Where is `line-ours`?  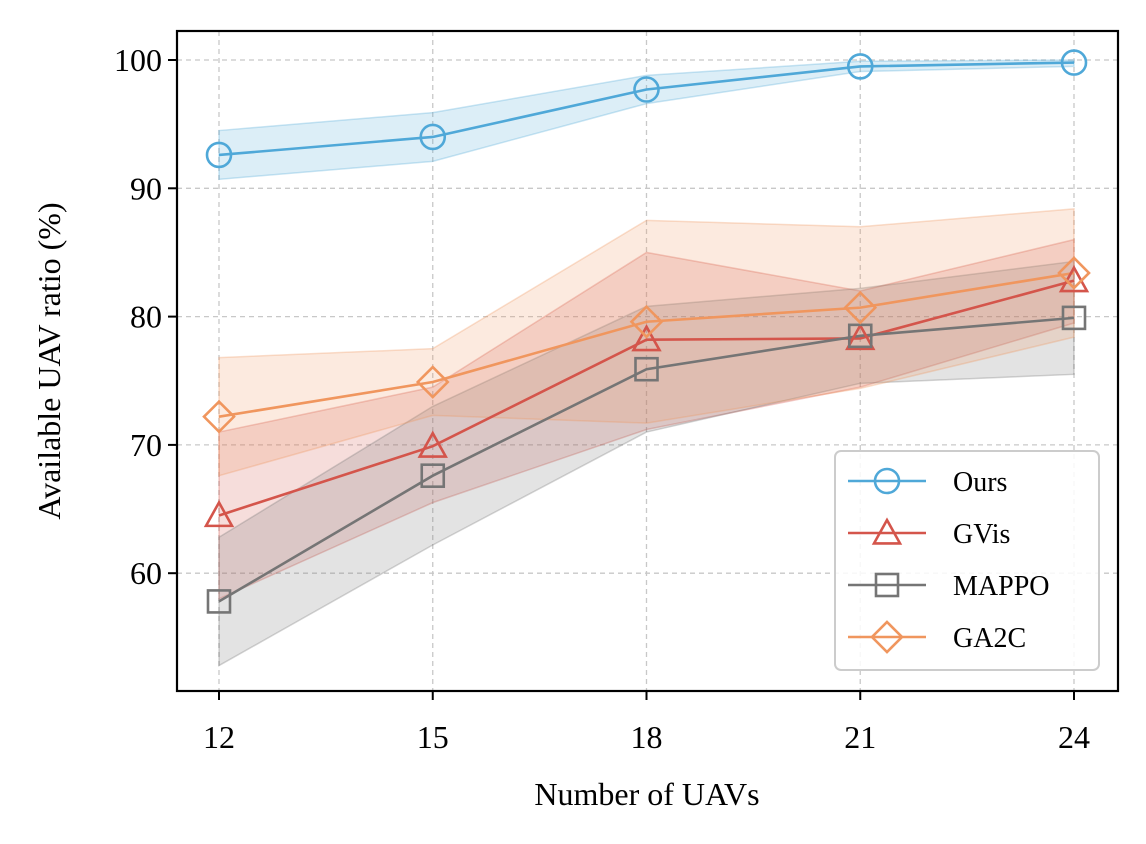
line-ours is located at coordinates (646, 109).